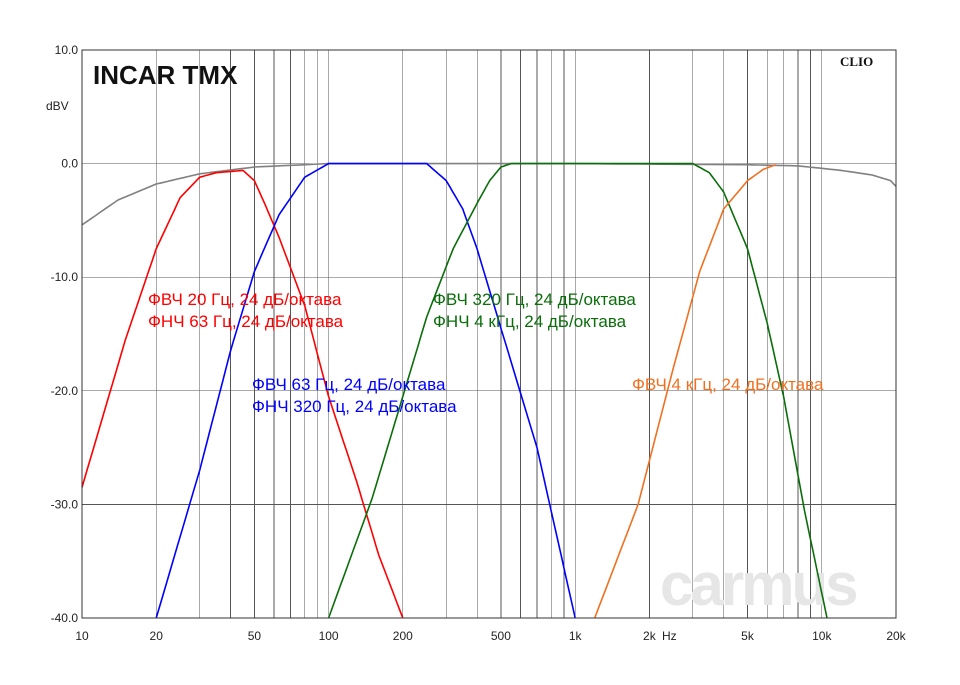  Describe the element at coordinates (82, 636) in the screenshot. I see `x-tick-label: 10` at that location.